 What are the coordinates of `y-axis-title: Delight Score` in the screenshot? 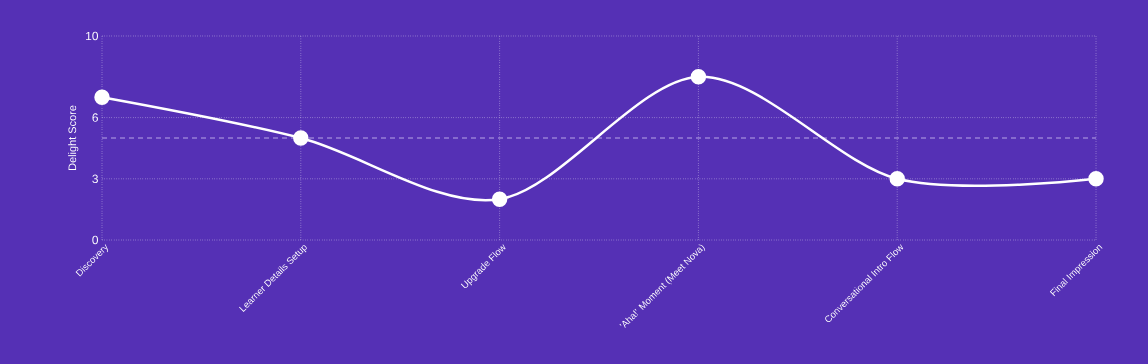 It's located at (73, 137).